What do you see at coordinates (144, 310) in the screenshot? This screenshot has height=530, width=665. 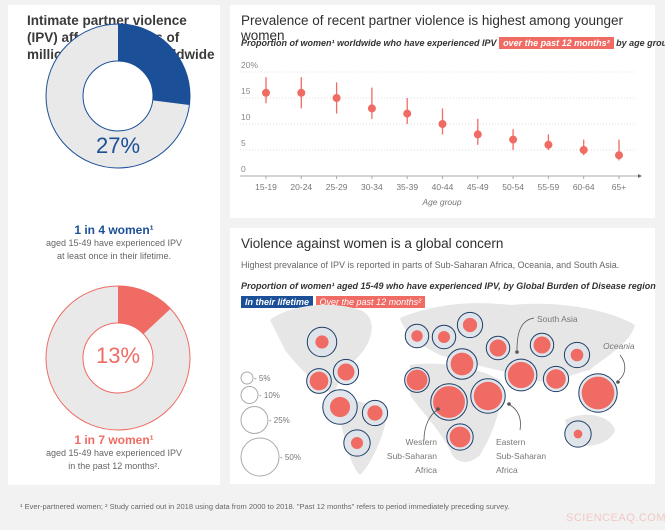 I see `donut2-segment` at bounding box center [144, 310].